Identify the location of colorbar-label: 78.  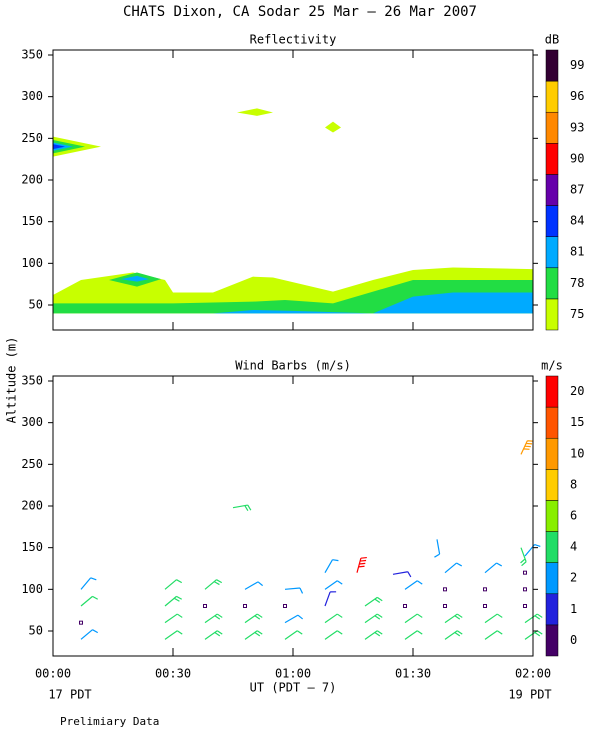
(577, 283).